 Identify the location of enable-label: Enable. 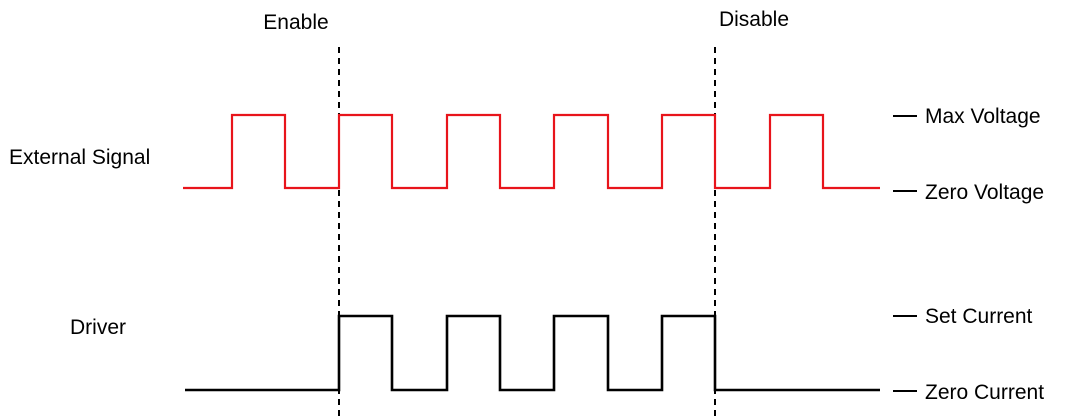
(295, 22).